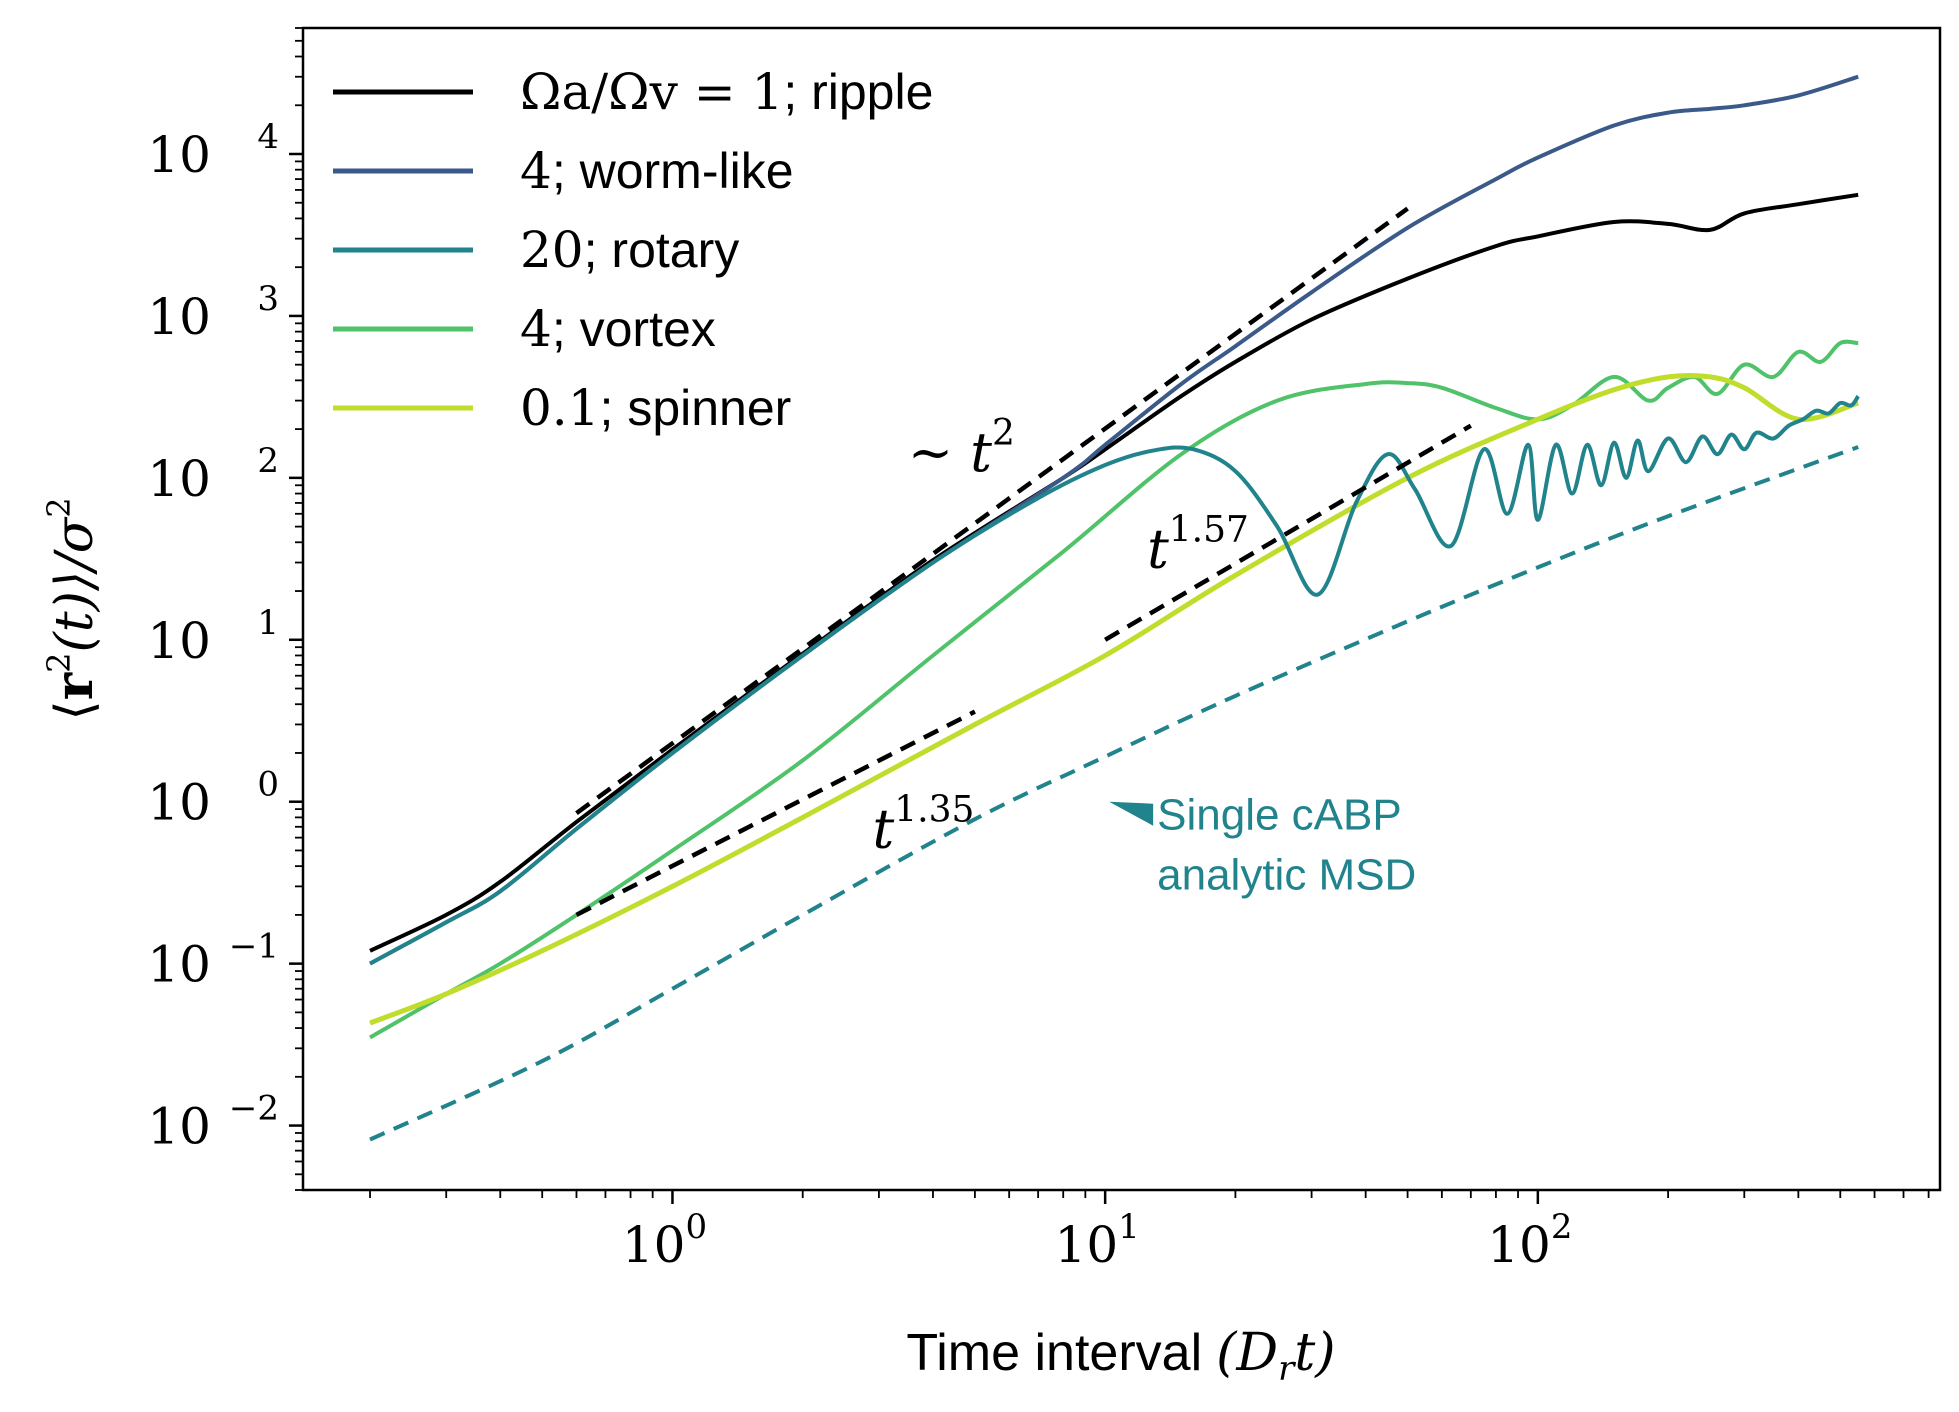 This screenshot has width=1959, height=1412. What do you see at coordinates (1529, 1240) in the screenshot?
I see `x-tick-label: 10²` at bounding box center [1529, 1240].